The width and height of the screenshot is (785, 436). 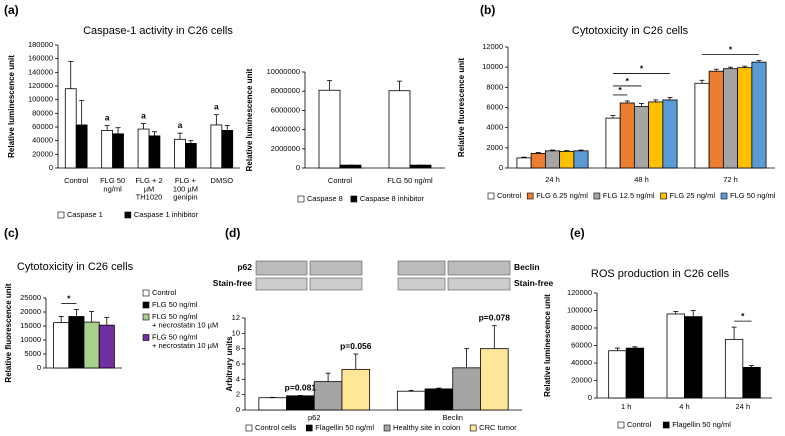 What do you see at coordinates (40, 71) in the screenshot?
I see `y-tick-label: 140000` at bounding box center [40, 71].